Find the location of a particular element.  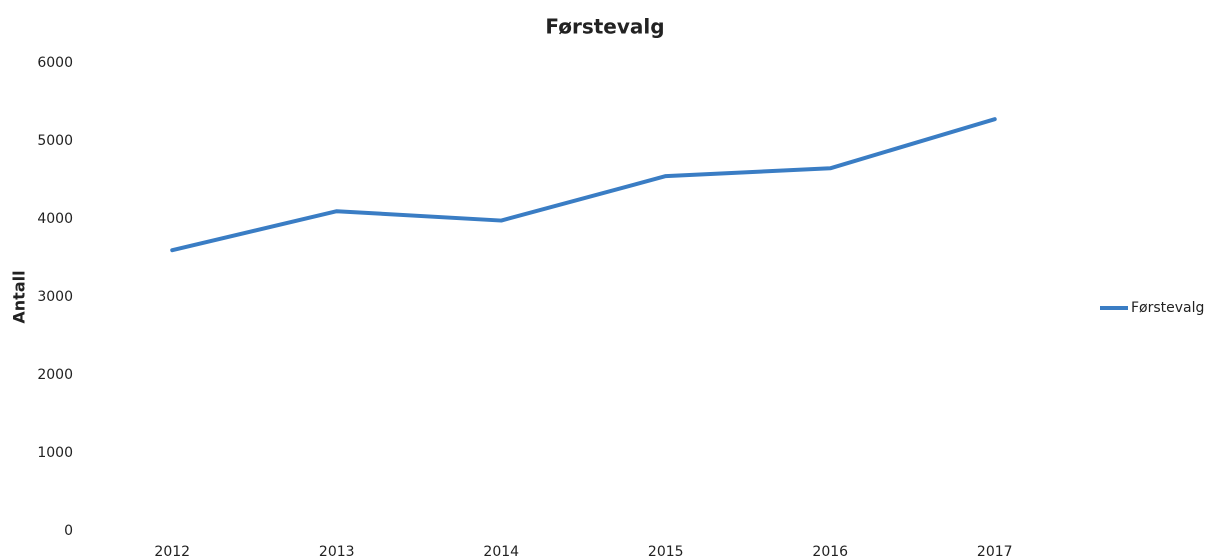

legend-label: Førstevalg is located at coordinates (1167, 308).